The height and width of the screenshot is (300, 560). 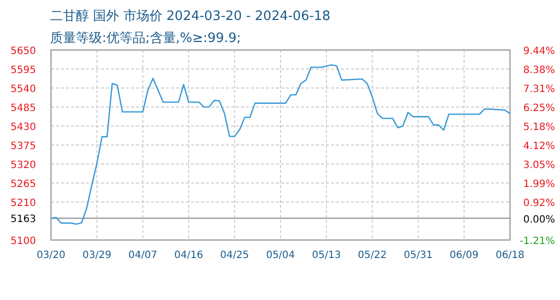 I want to click on y2-tick-label: 9.44%, so click(x=539, y=51).